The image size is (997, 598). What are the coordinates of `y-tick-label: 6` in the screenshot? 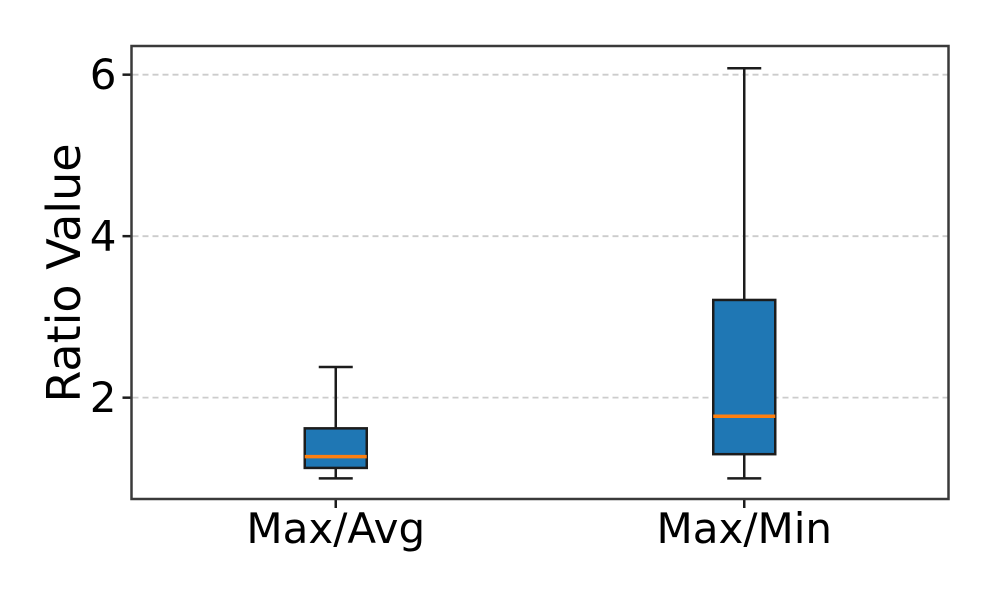 It's located at (103, 74).